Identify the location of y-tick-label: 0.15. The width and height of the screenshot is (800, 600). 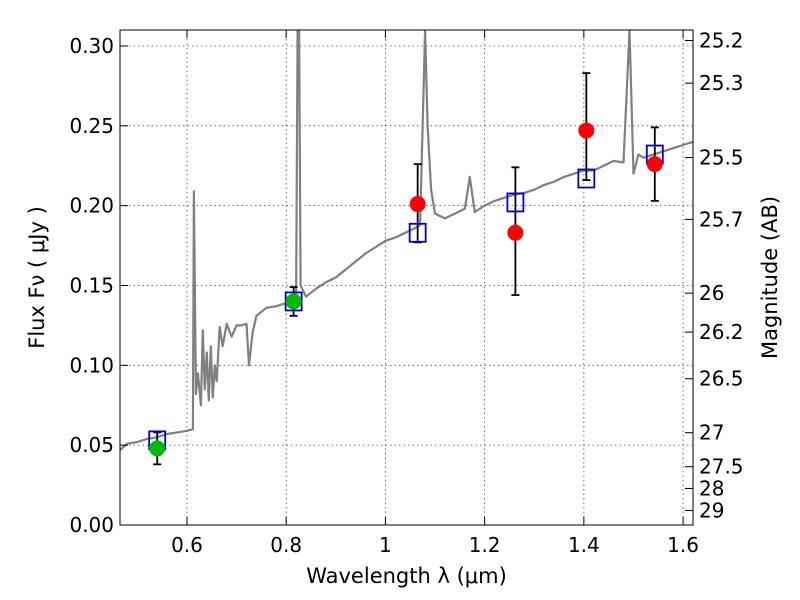
(91, 285).